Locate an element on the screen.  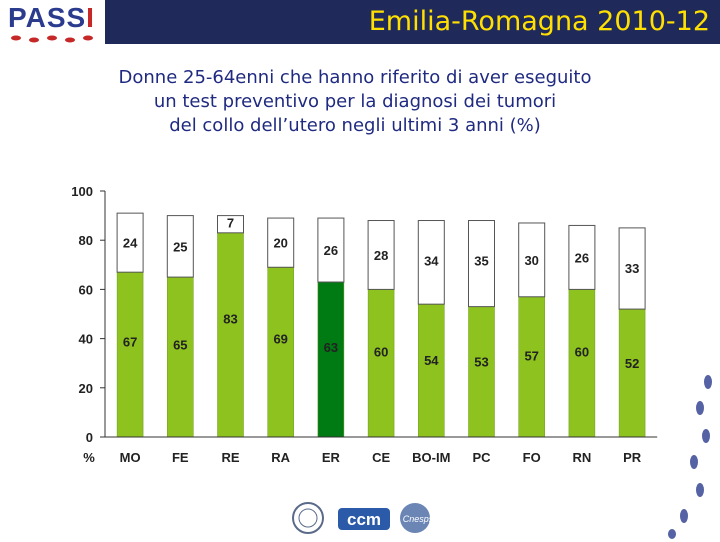
bar-green-FO is located at coordinates (531, 367).